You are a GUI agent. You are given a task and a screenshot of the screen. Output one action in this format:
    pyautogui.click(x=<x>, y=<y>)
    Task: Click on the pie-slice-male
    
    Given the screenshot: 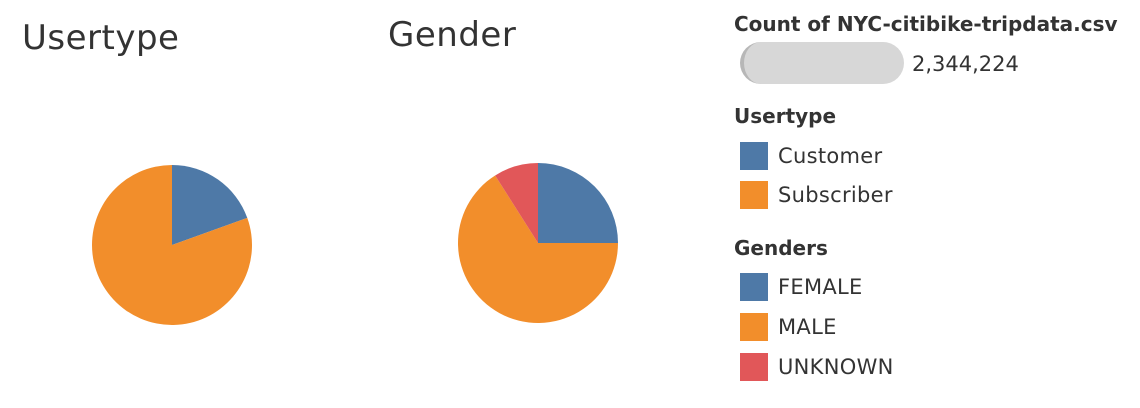 What is the action you would take?
    pyautogui.click(x=538, y=249)
    